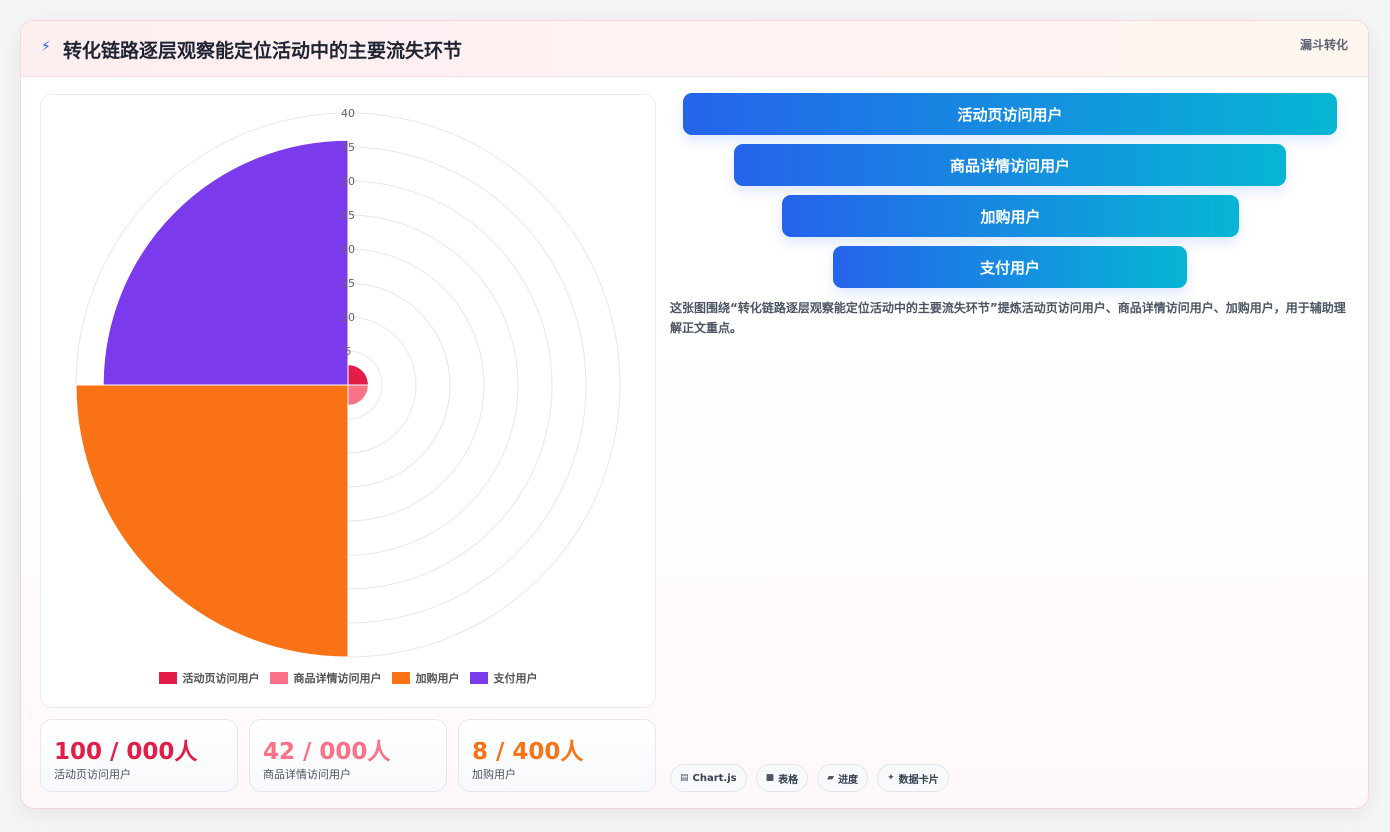  Describe the element at coordinates (528, 752) in the screenshot. I see `stat-value: 8 / 400人` at that location.